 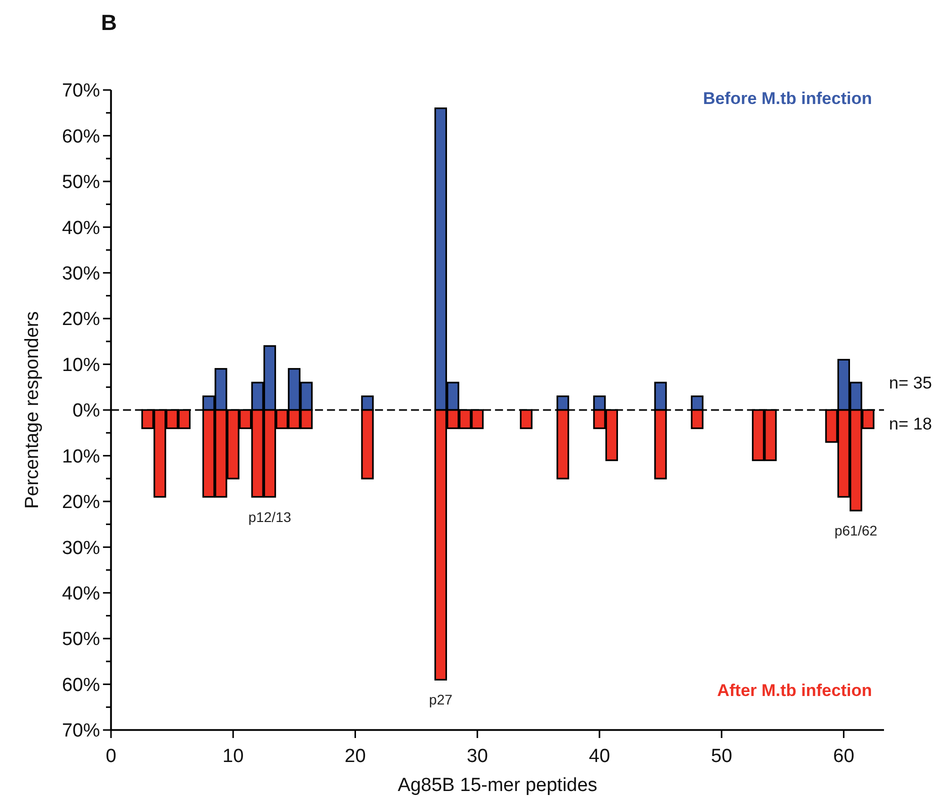 I want to click on annotation: p61/62, so click(x=856, y=530).